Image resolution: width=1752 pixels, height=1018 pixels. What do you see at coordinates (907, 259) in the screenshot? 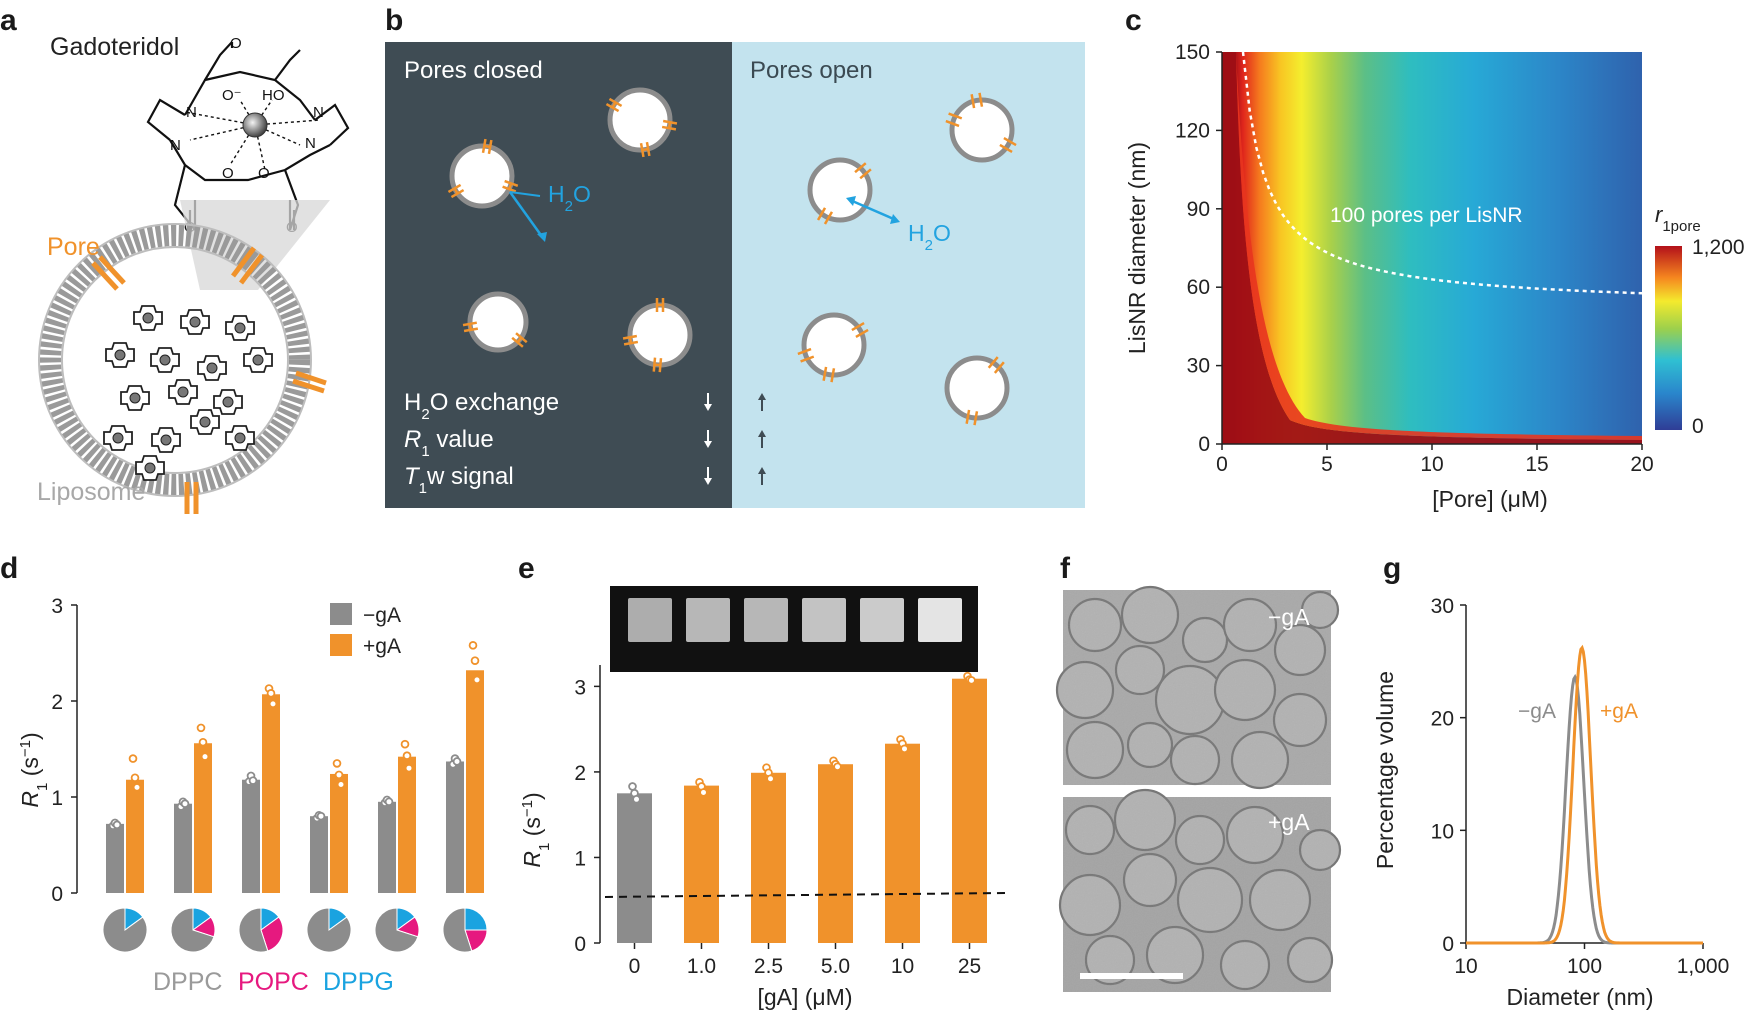
I see `open-vesicles` at bounding box center [907, 259].